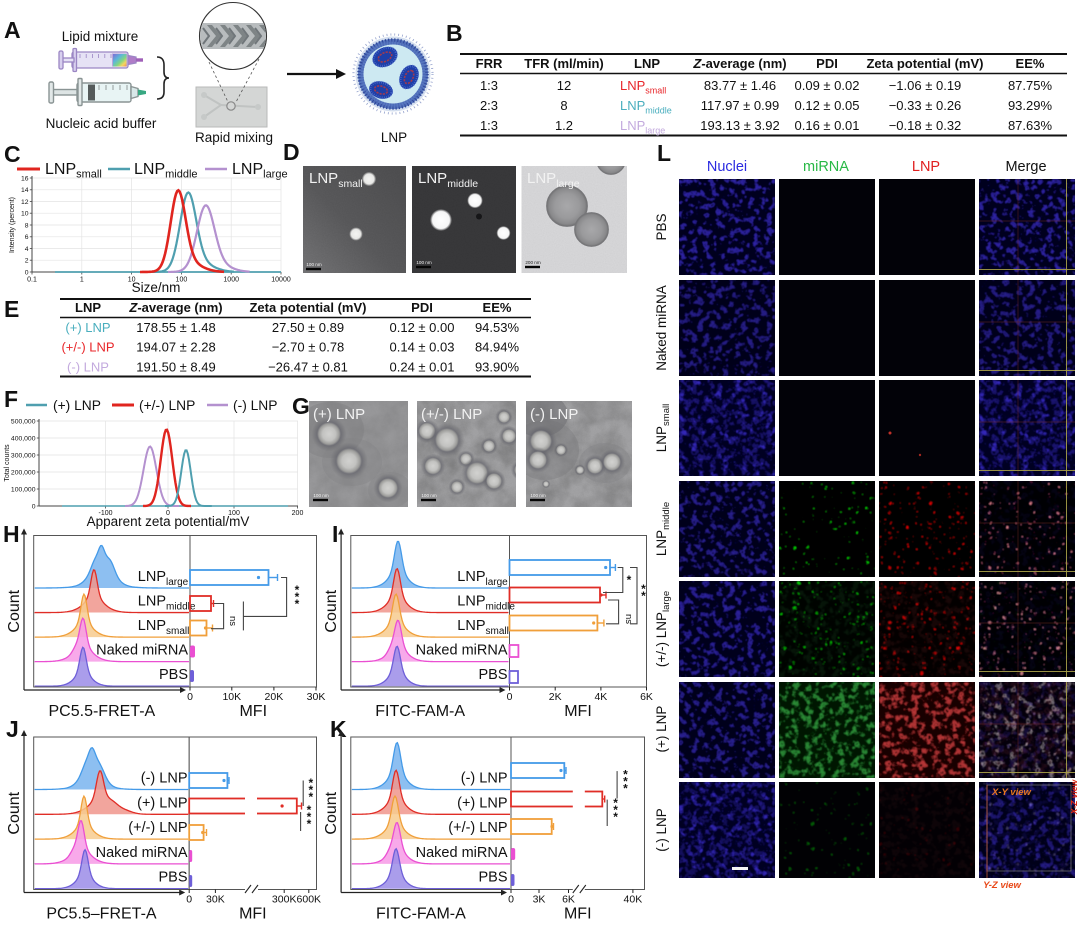  Describe the element at coordinates (497, 347) in the screenshot. I see `svg-text: 84.94%` at that location.